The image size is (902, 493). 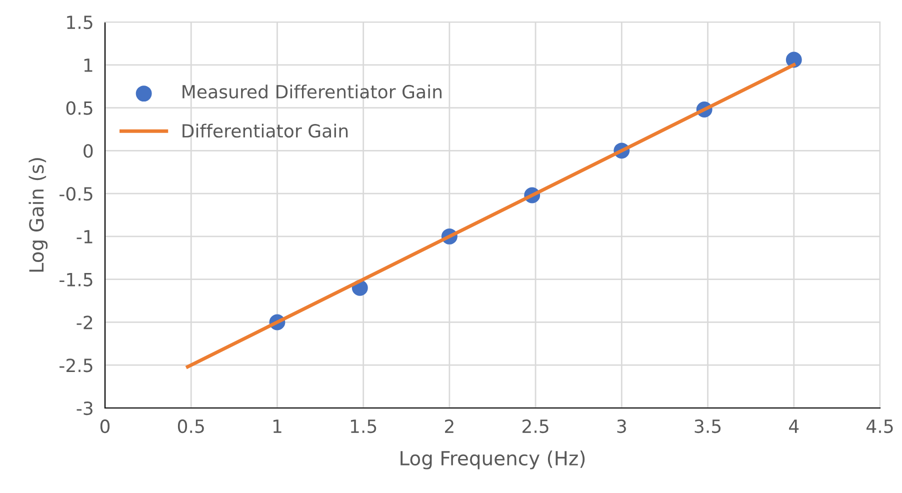 I want to click on x-tick-label: 3.5, so click(x=707, y=426).